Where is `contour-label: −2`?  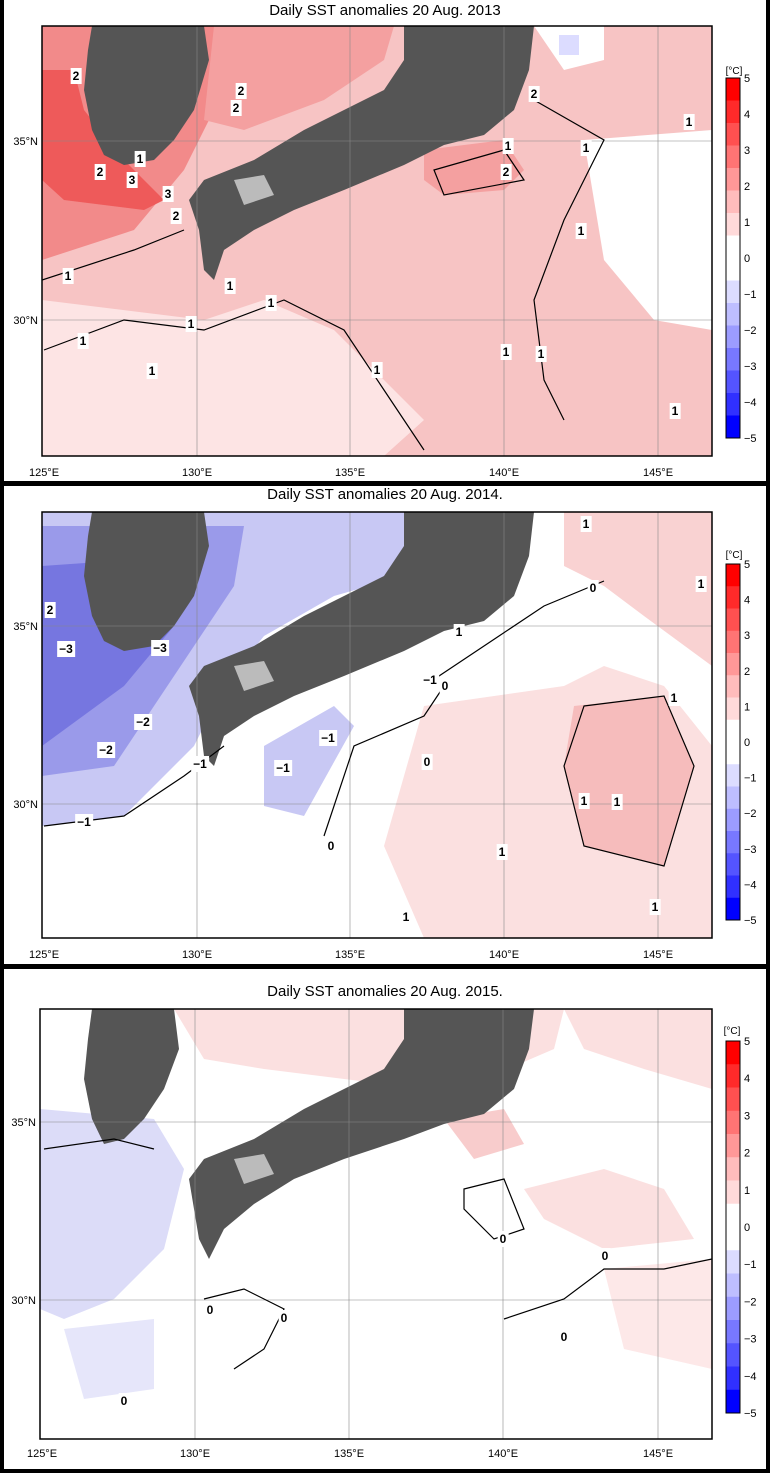
contour-label: −2 is located at coordinates (106, 750).